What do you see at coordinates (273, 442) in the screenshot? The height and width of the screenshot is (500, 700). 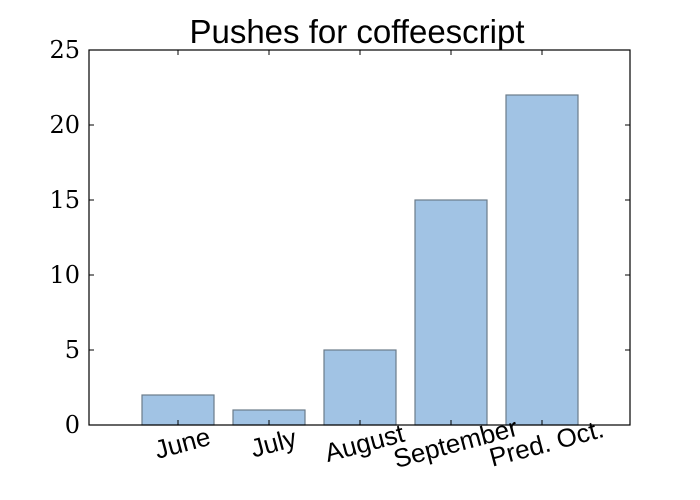 I see `x-tick-label: July` at bounding box center [273, 442].